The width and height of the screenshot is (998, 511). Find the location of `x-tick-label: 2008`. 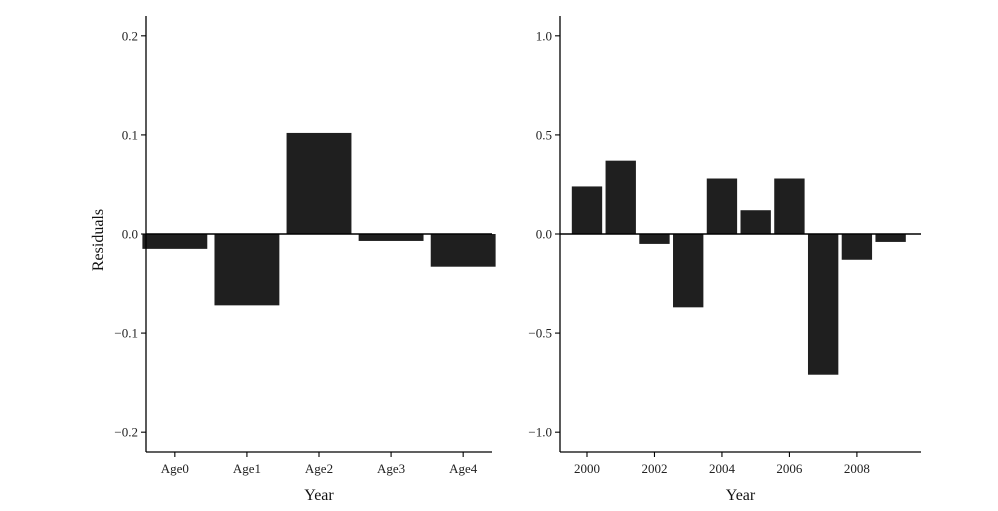

x-tick-label: 2008 is located at coordinates (857, 468).